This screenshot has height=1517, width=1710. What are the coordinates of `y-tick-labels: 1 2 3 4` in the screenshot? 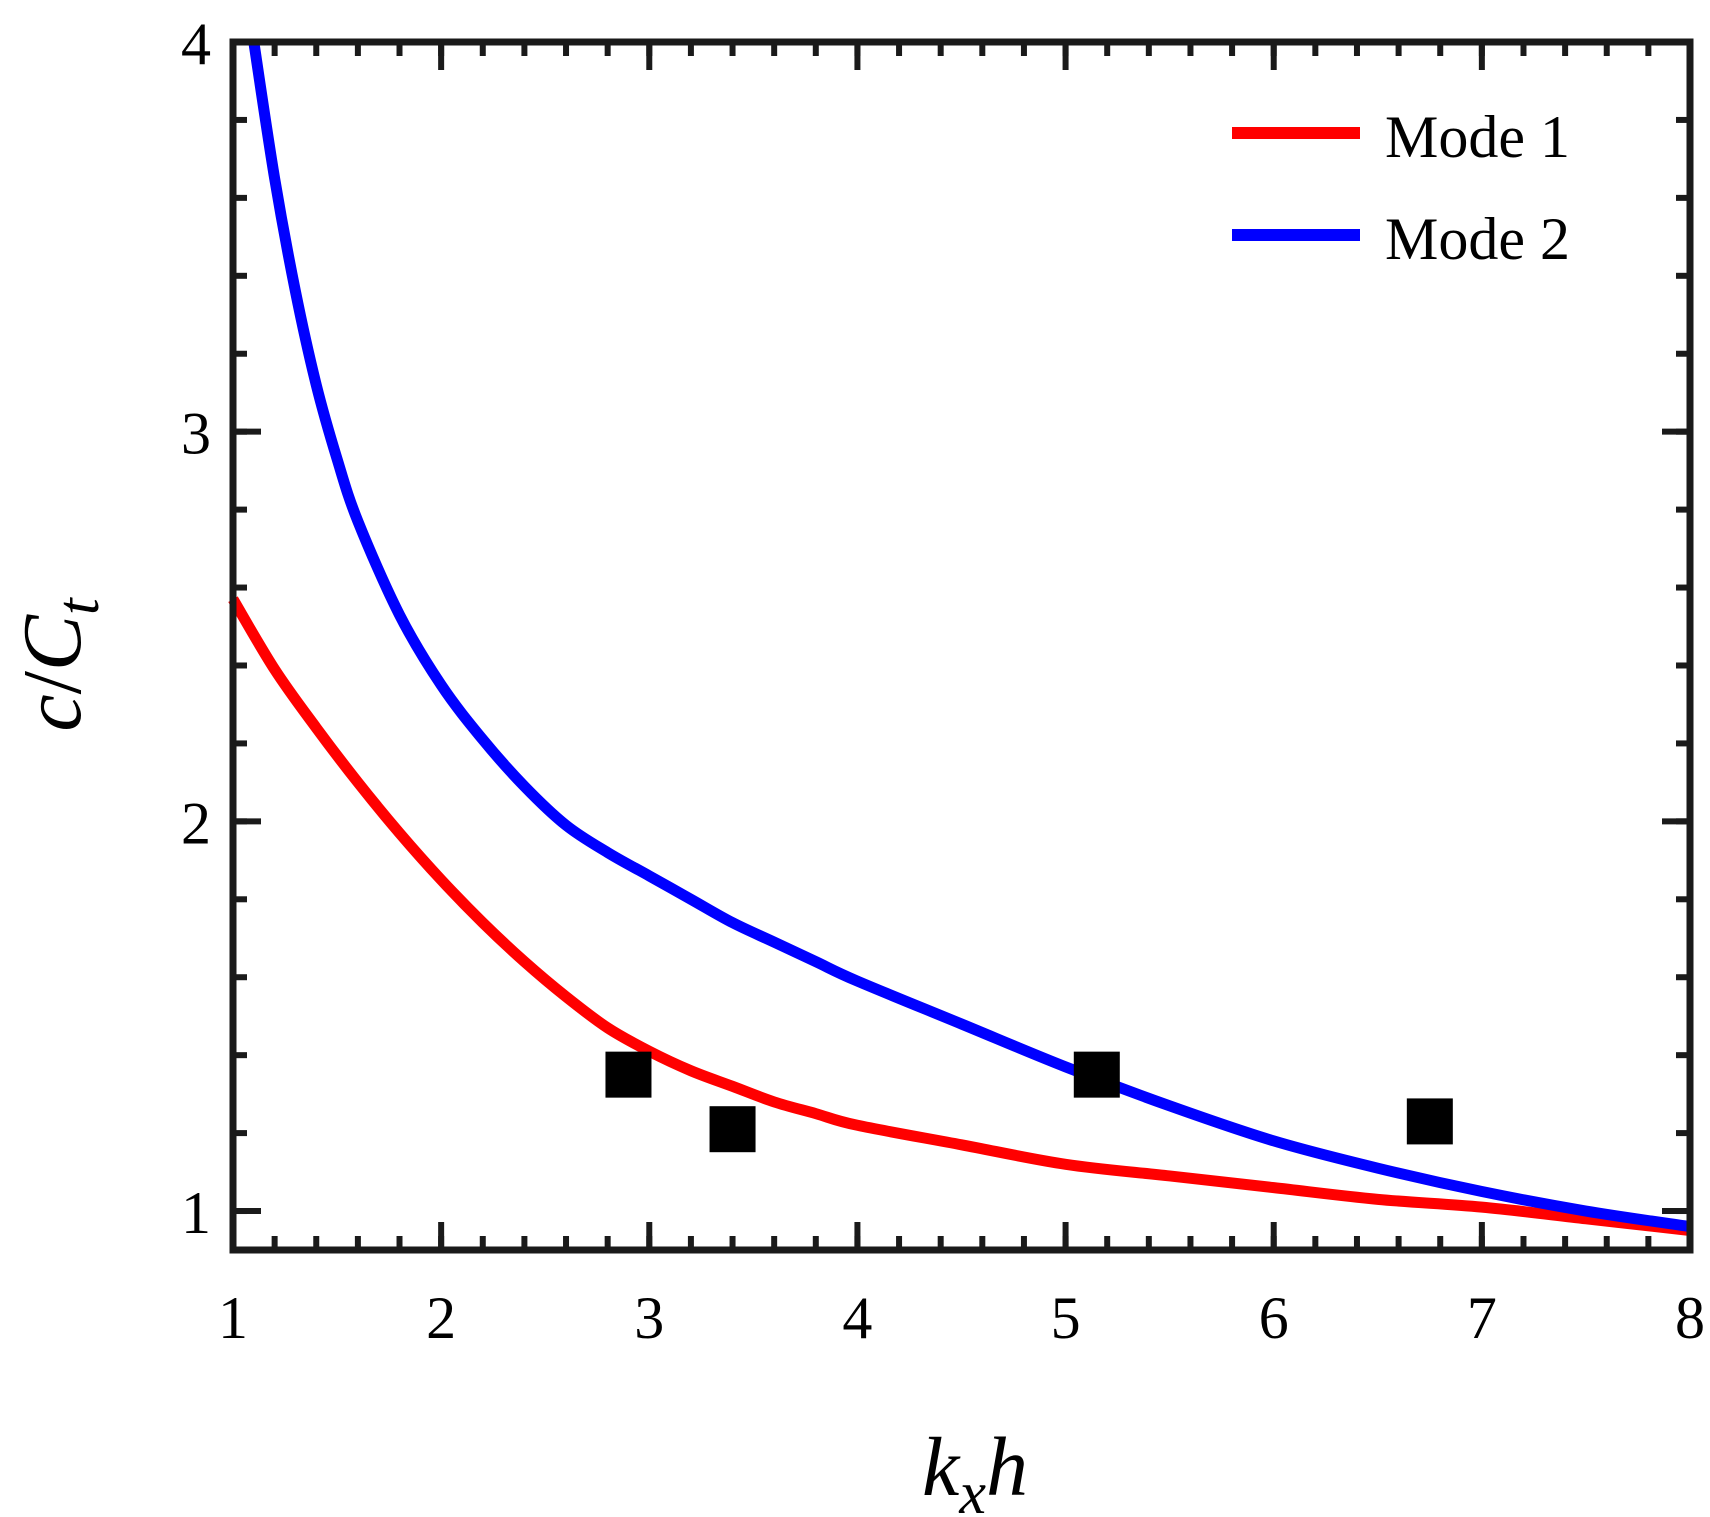 It's located at (196, 628).